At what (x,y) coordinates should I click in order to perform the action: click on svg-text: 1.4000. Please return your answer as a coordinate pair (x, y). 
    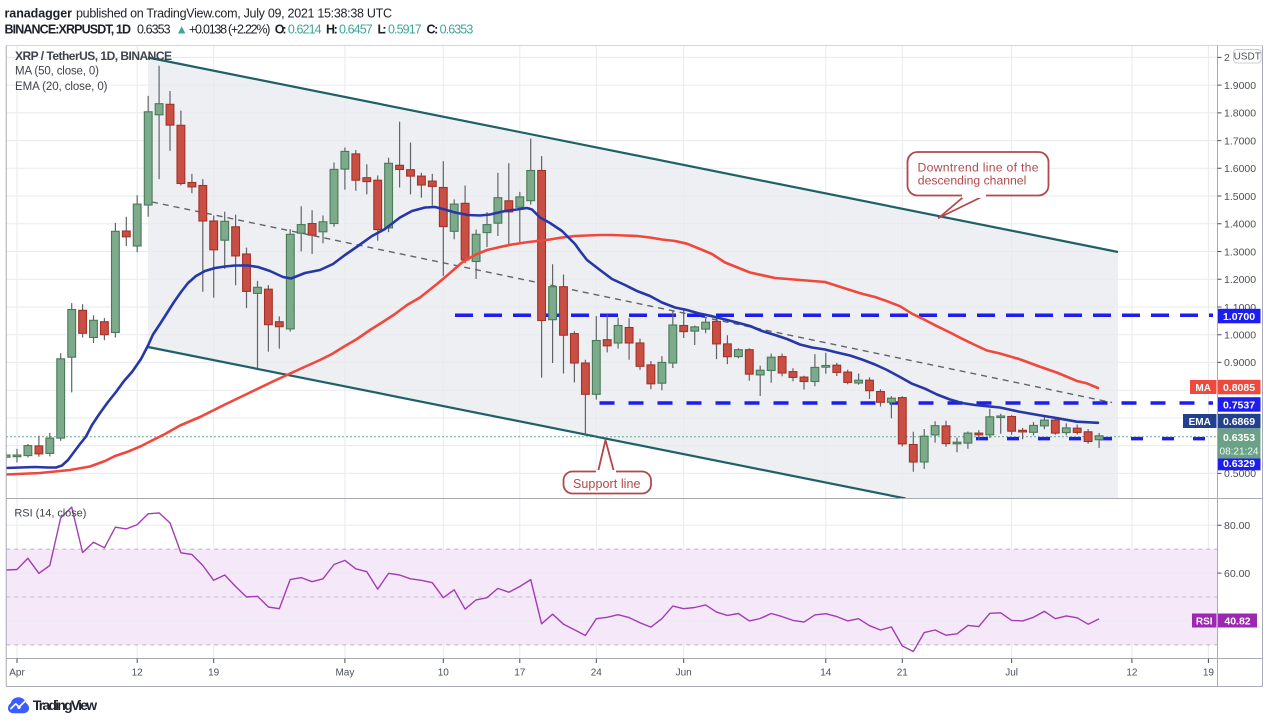
    Looking at the image, I should click on (1240, 225).